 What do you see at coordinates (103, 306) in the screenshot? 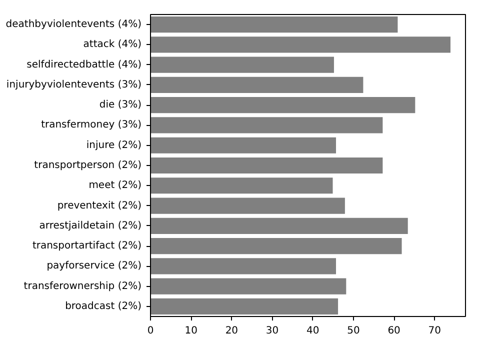
I see `y-tick-label: broadcast (2%)` at bounding box center [103, 306].